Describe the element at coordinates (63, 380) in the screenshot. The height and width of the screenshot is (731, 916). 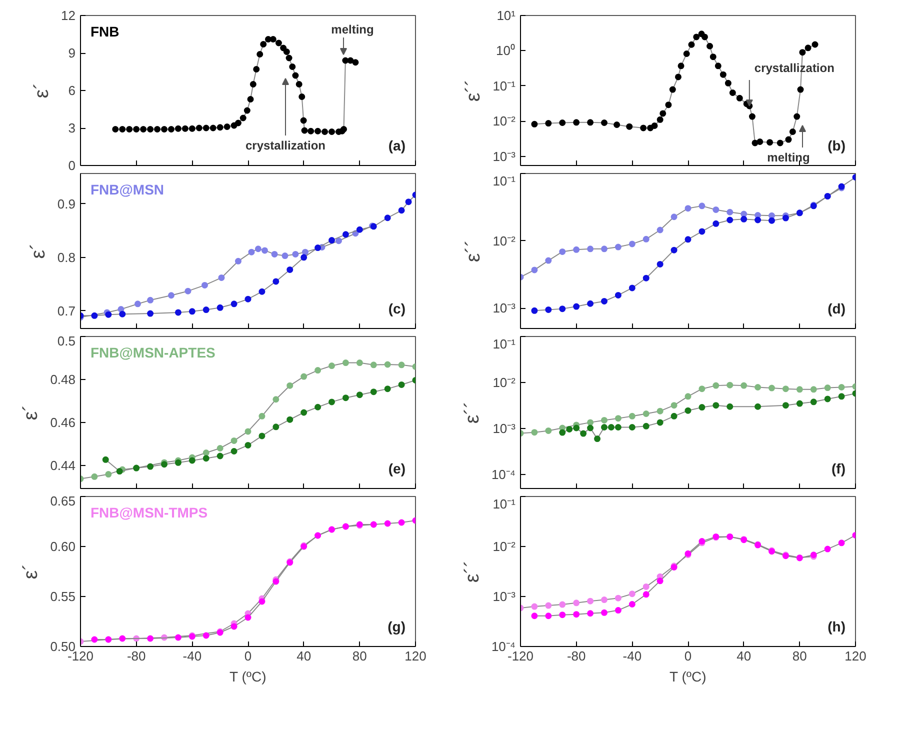
I see `y-tick-label: 0.48` at that location.